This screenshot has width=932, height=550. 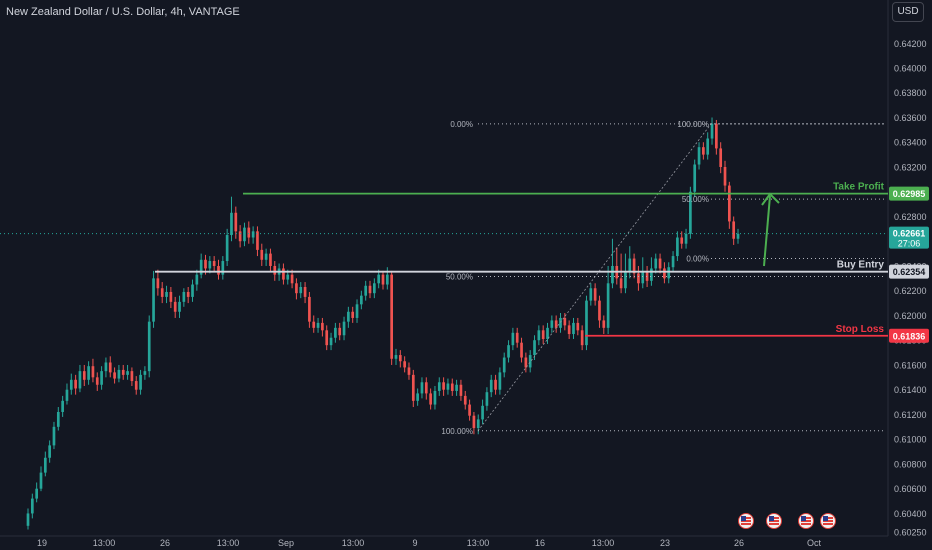 I want to click on price-tick-label: 0.62800, so click(x=910, y=217).